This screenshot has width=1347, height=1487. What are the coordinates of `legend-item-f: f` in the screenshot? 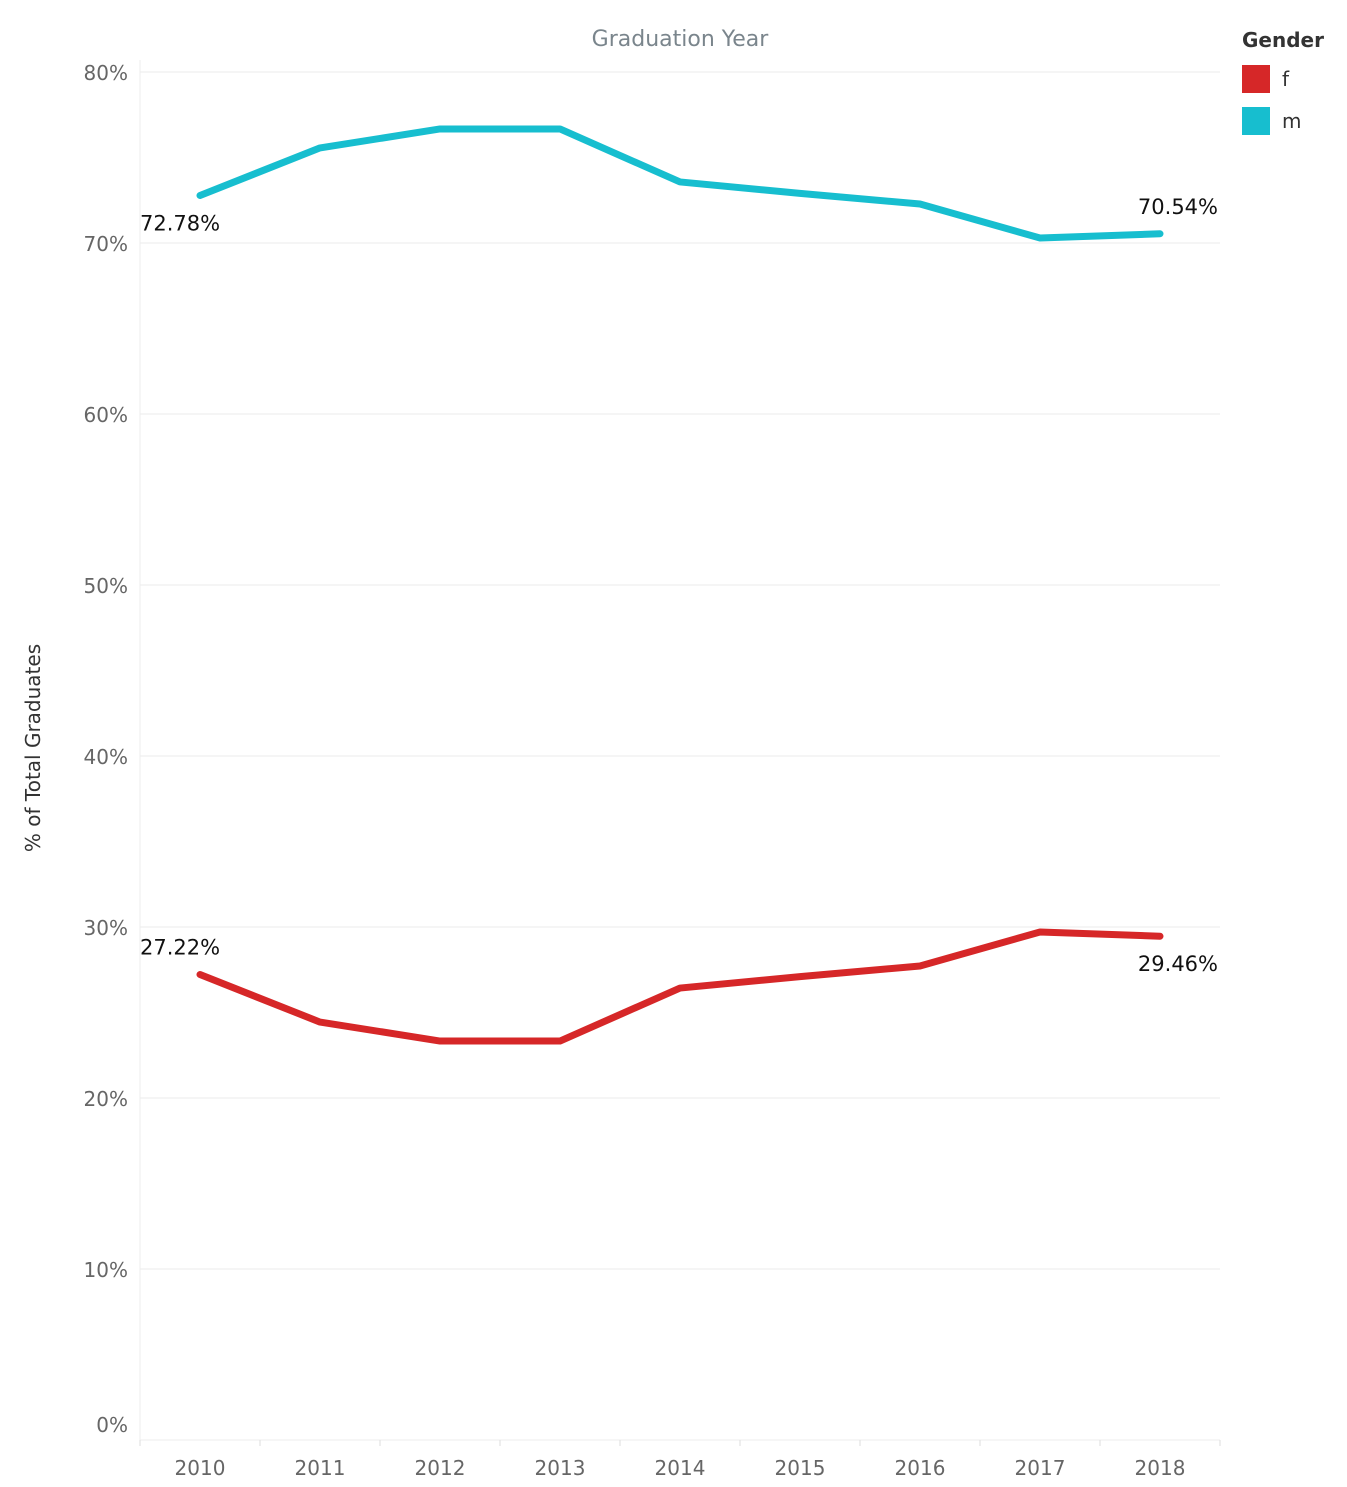 It's located at (1283, 79).